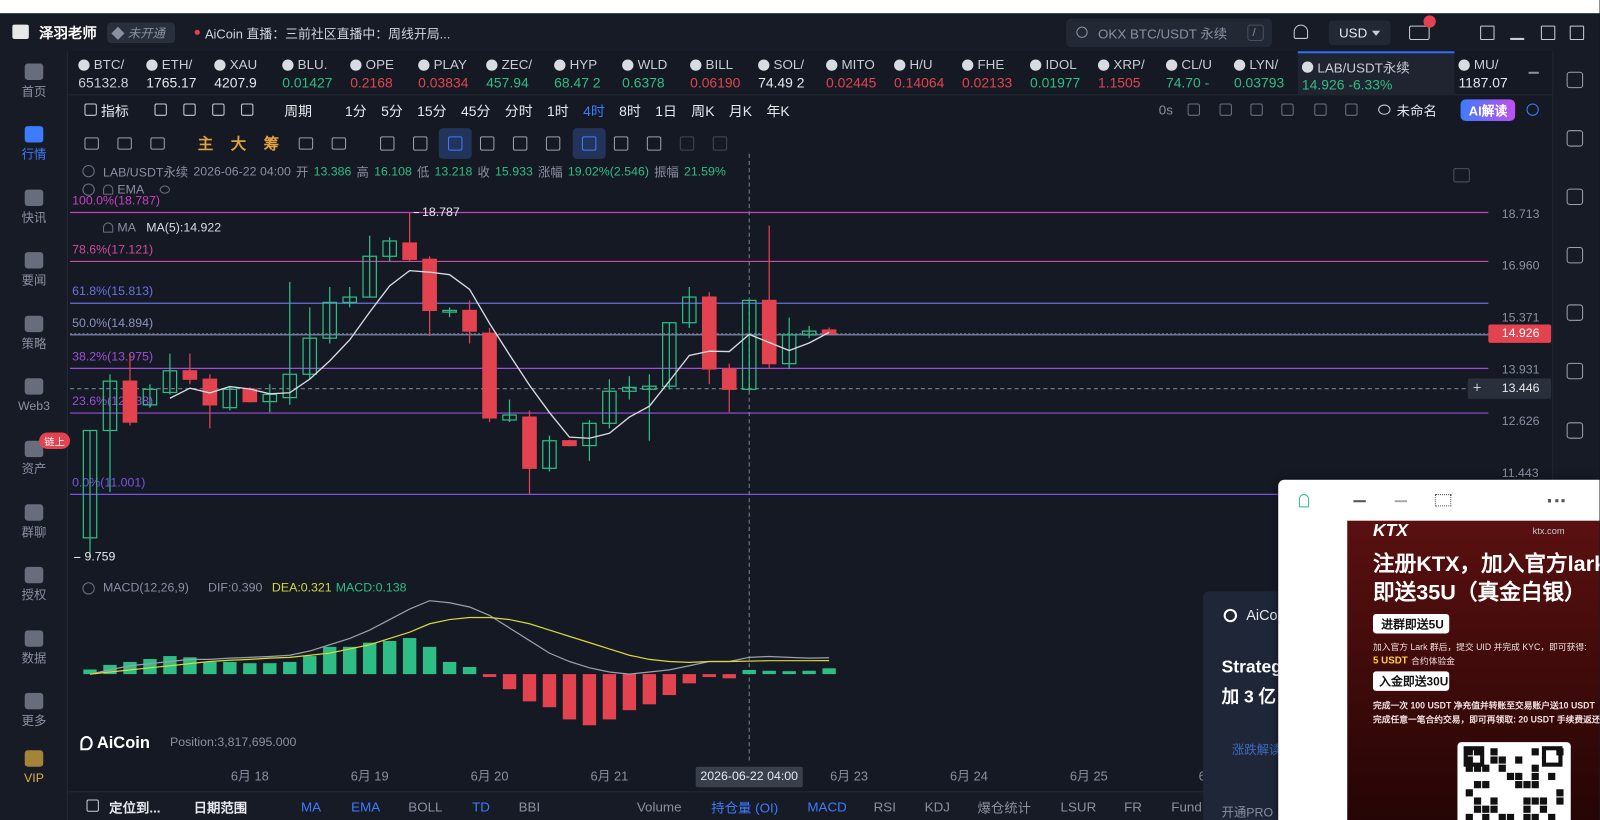 This screenshot has height=820, width=1600. I want to click on ticker: OPE 0.2168, so click(380, 72).